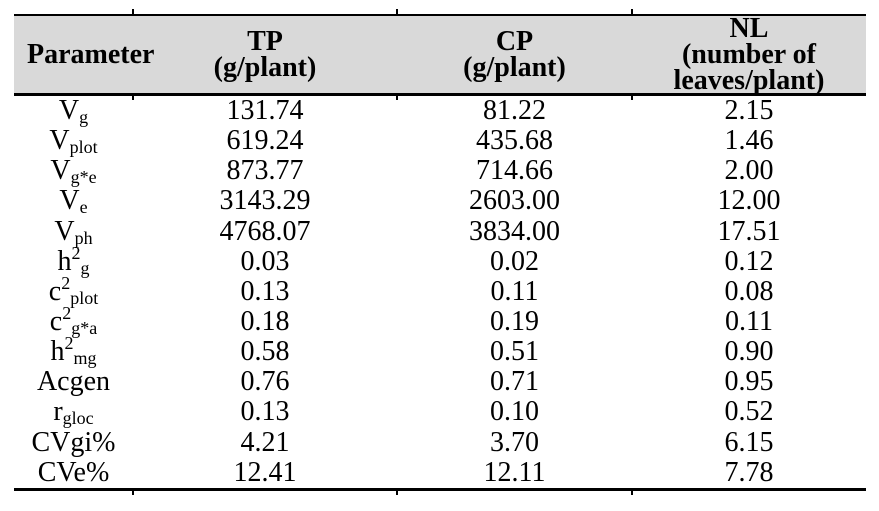 Image resolution: width=879 pixels, height=511 pixels. I want to click on parameter-text: r, so click(58, 412).